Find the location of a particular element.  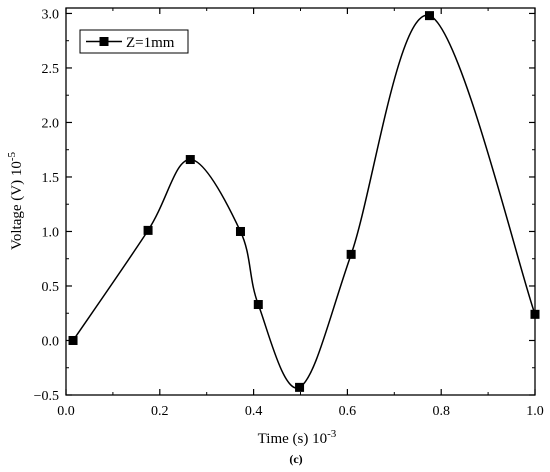

y-tick-label: −0.5 is located at coordinates (46, 396).